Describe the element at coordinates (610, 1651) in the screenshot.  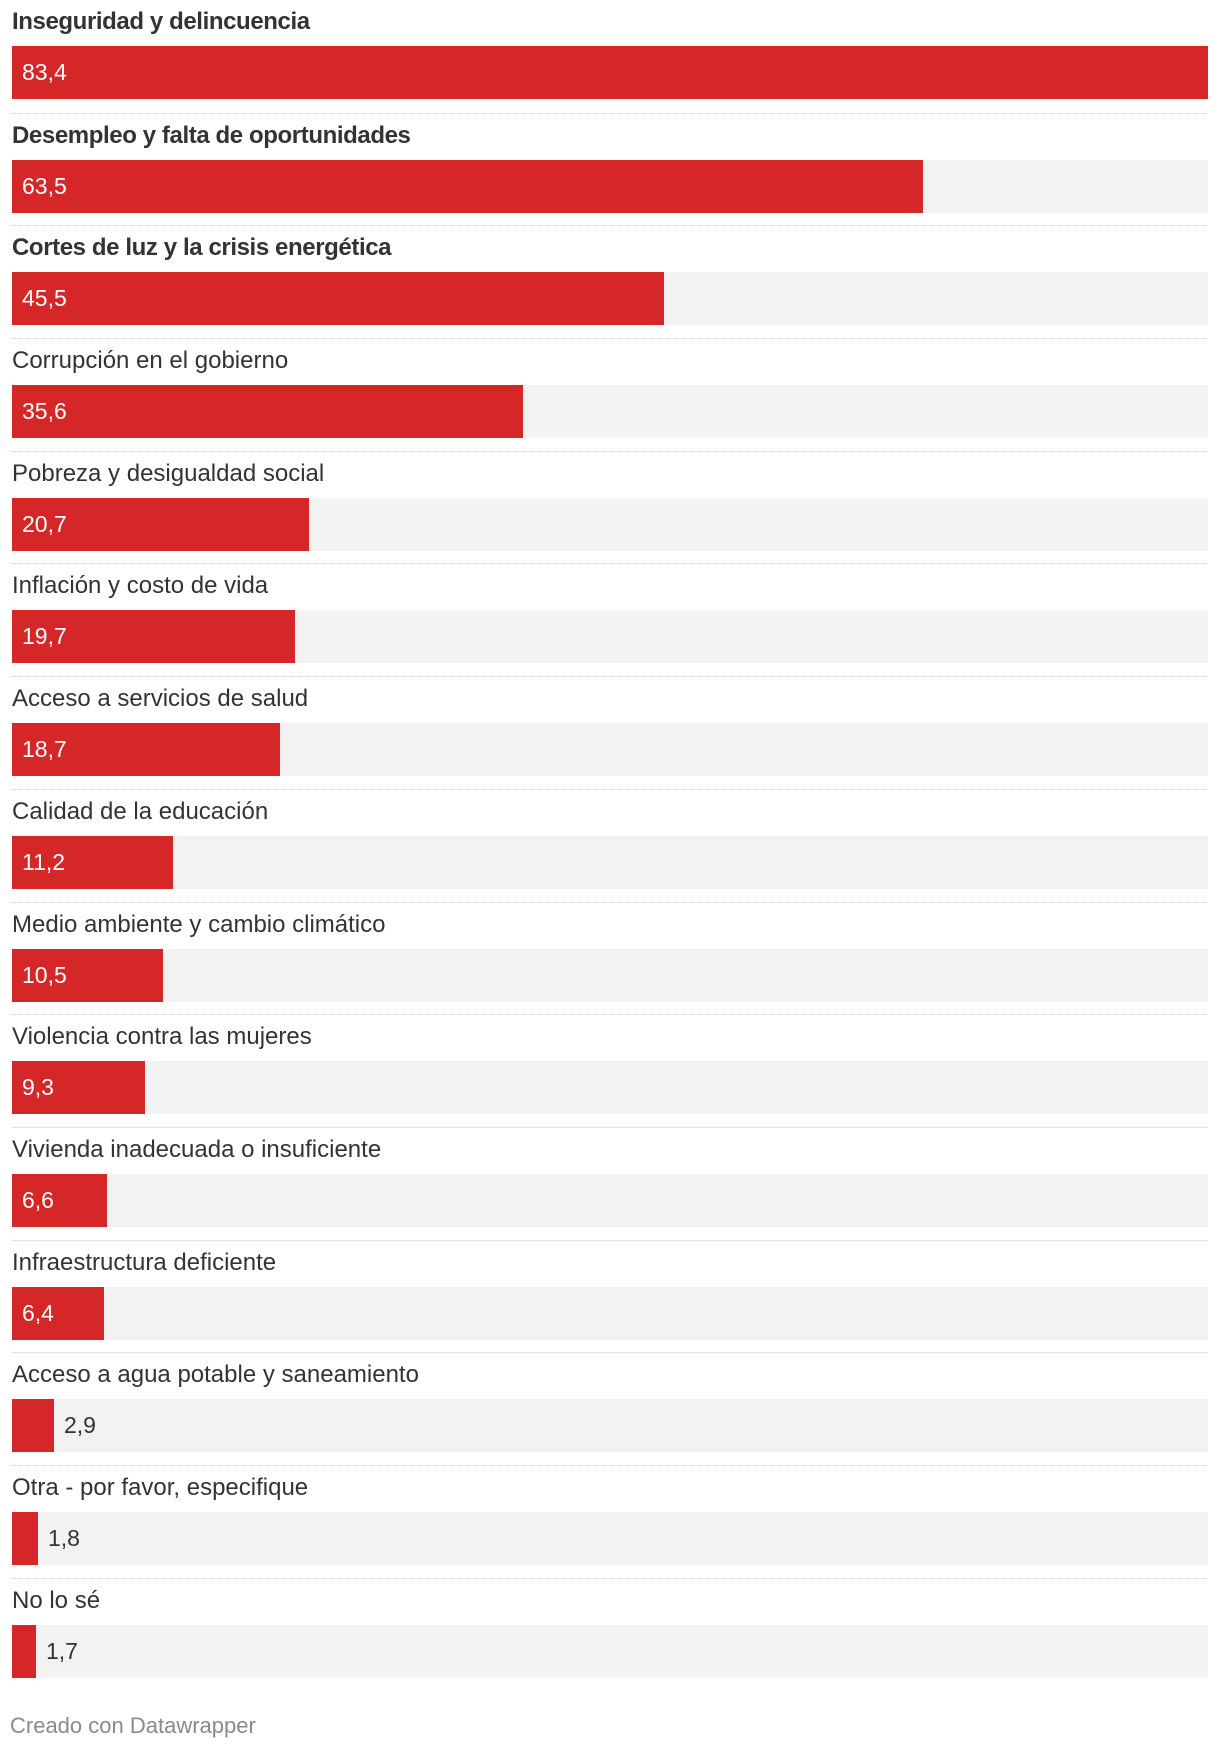
I see `bar-track: 1,7` at that location.